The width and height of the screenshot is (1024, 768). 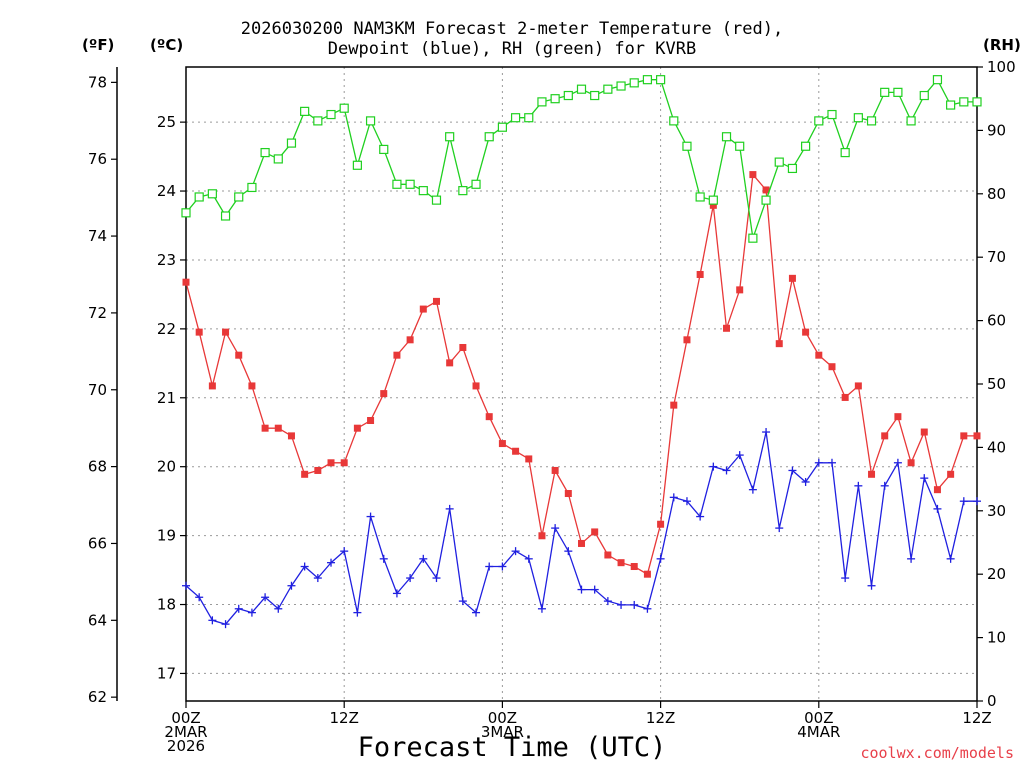 What do you see at coordinates (502, 732) in the screenshot?
I see `x-tick-label: 3MAR` at bounding box center [502, 732].